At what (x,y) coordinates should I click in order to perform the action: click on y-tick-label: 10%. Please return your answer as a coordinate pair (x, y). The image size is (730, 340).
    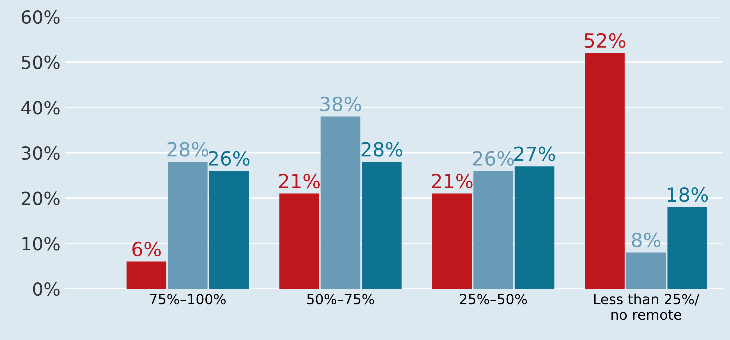
    Looking at the image, I should click on (41, 244).